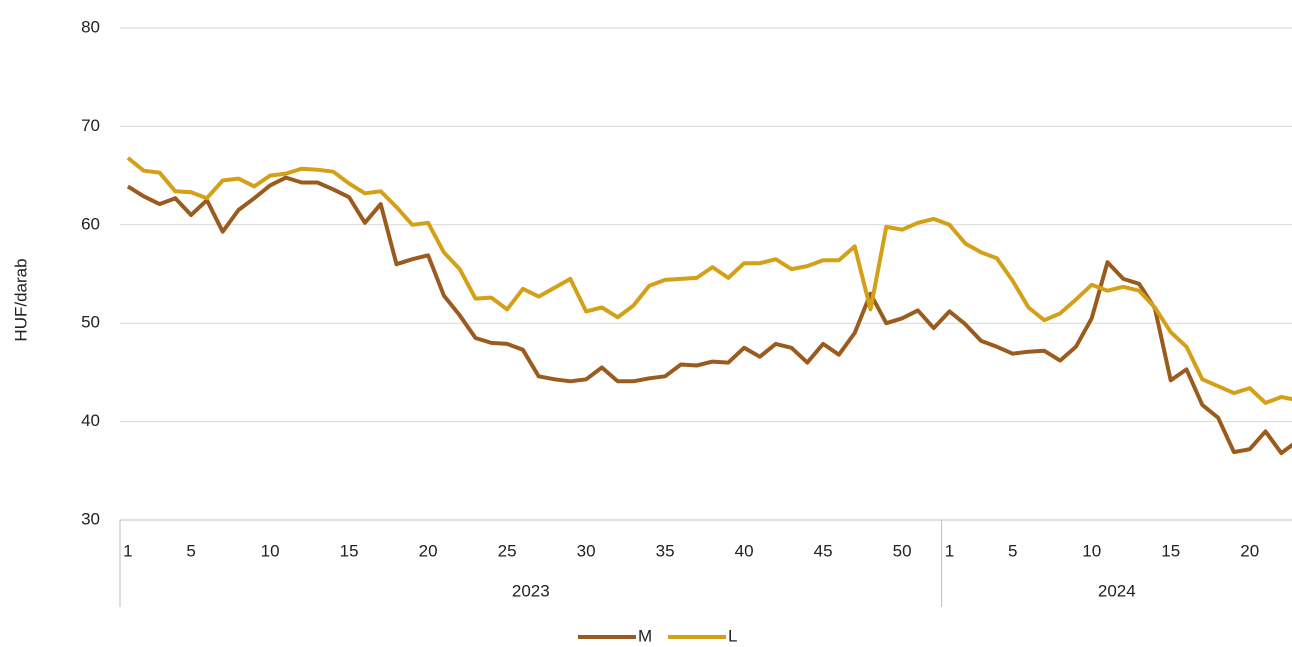 Image resolution: width=1292 pixels, height=647 pixels. Describe the element at coordinates (90, 223) in the screenshot. I see `y-tick-label: 60` at that location.